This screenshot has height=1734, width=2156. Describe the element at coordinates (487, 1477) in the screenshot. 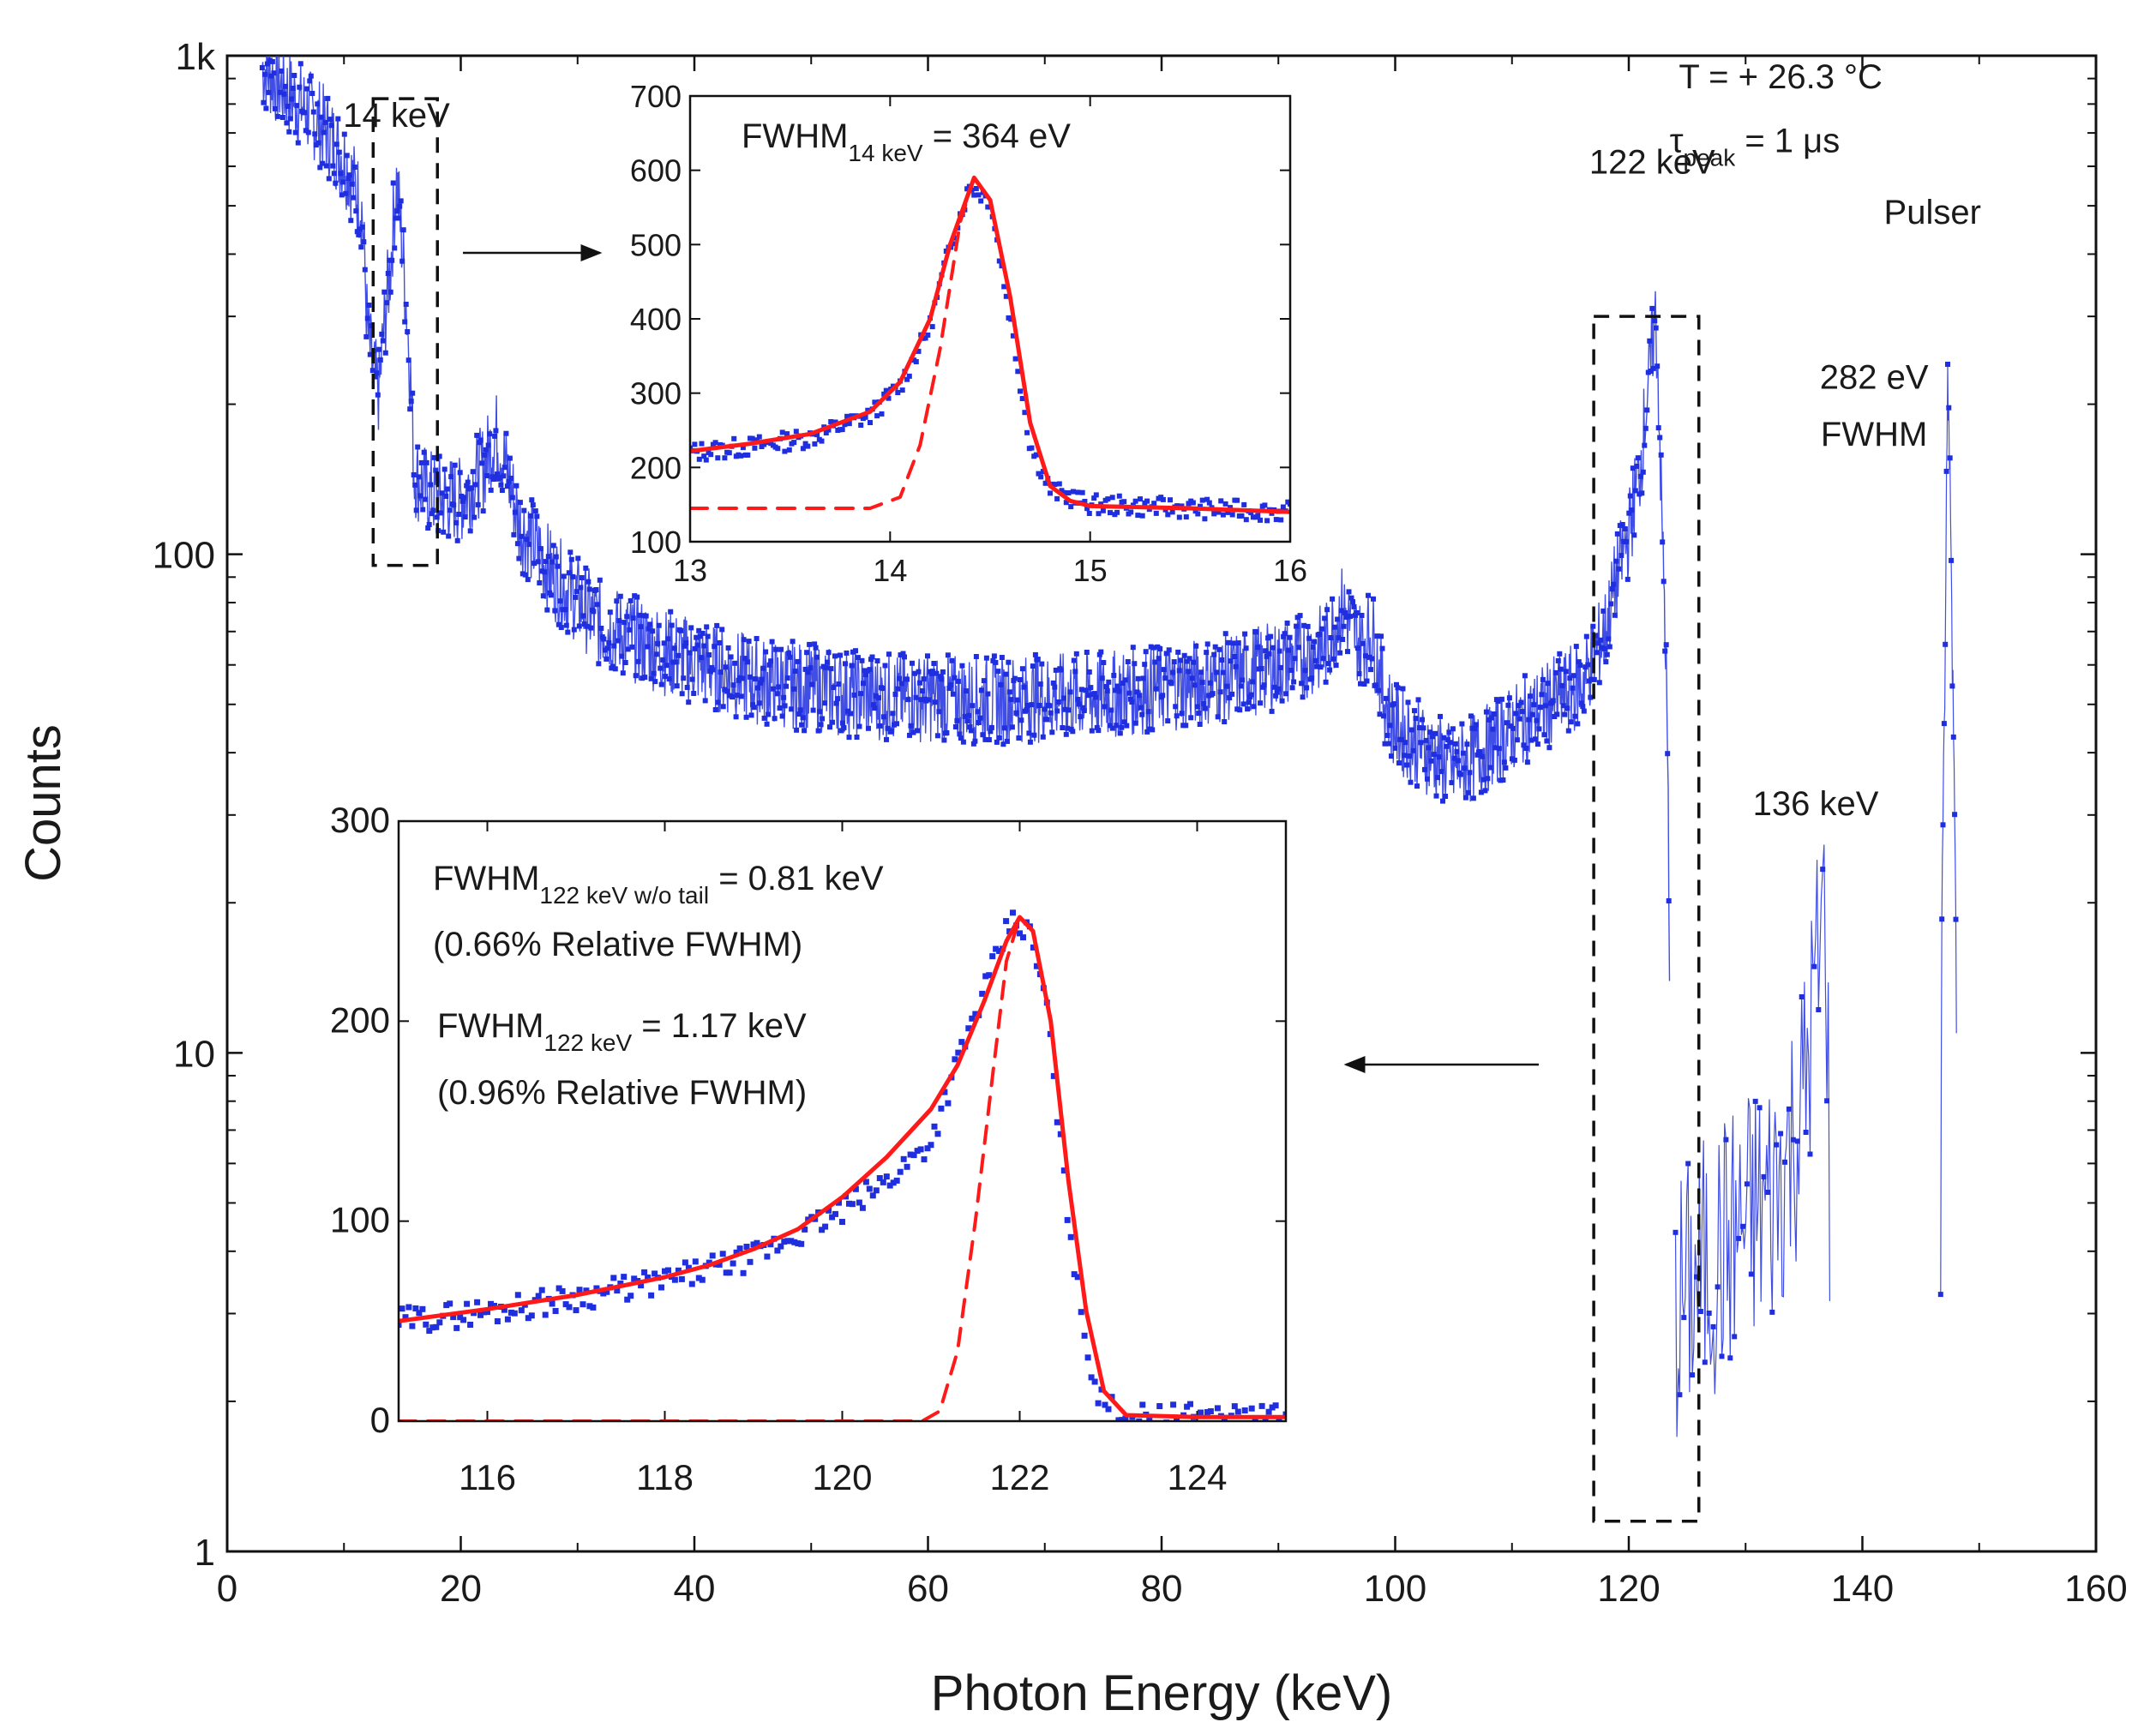

I see `inset-x-tick-label: 116` at that location.